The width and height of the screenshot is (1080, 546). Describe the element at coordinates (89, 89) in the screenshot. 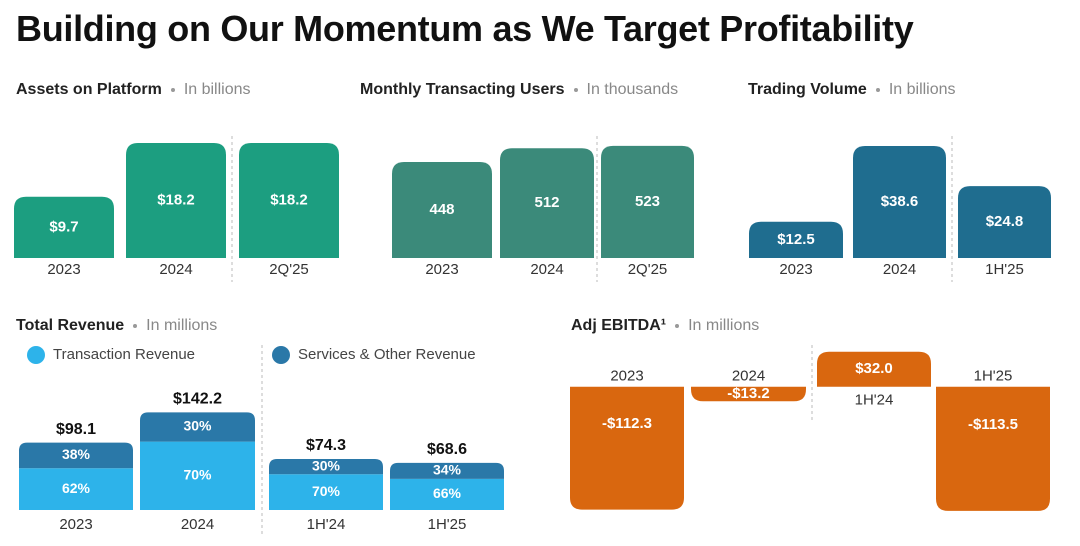

I see `chart-title: Assets on Platform` at that location.